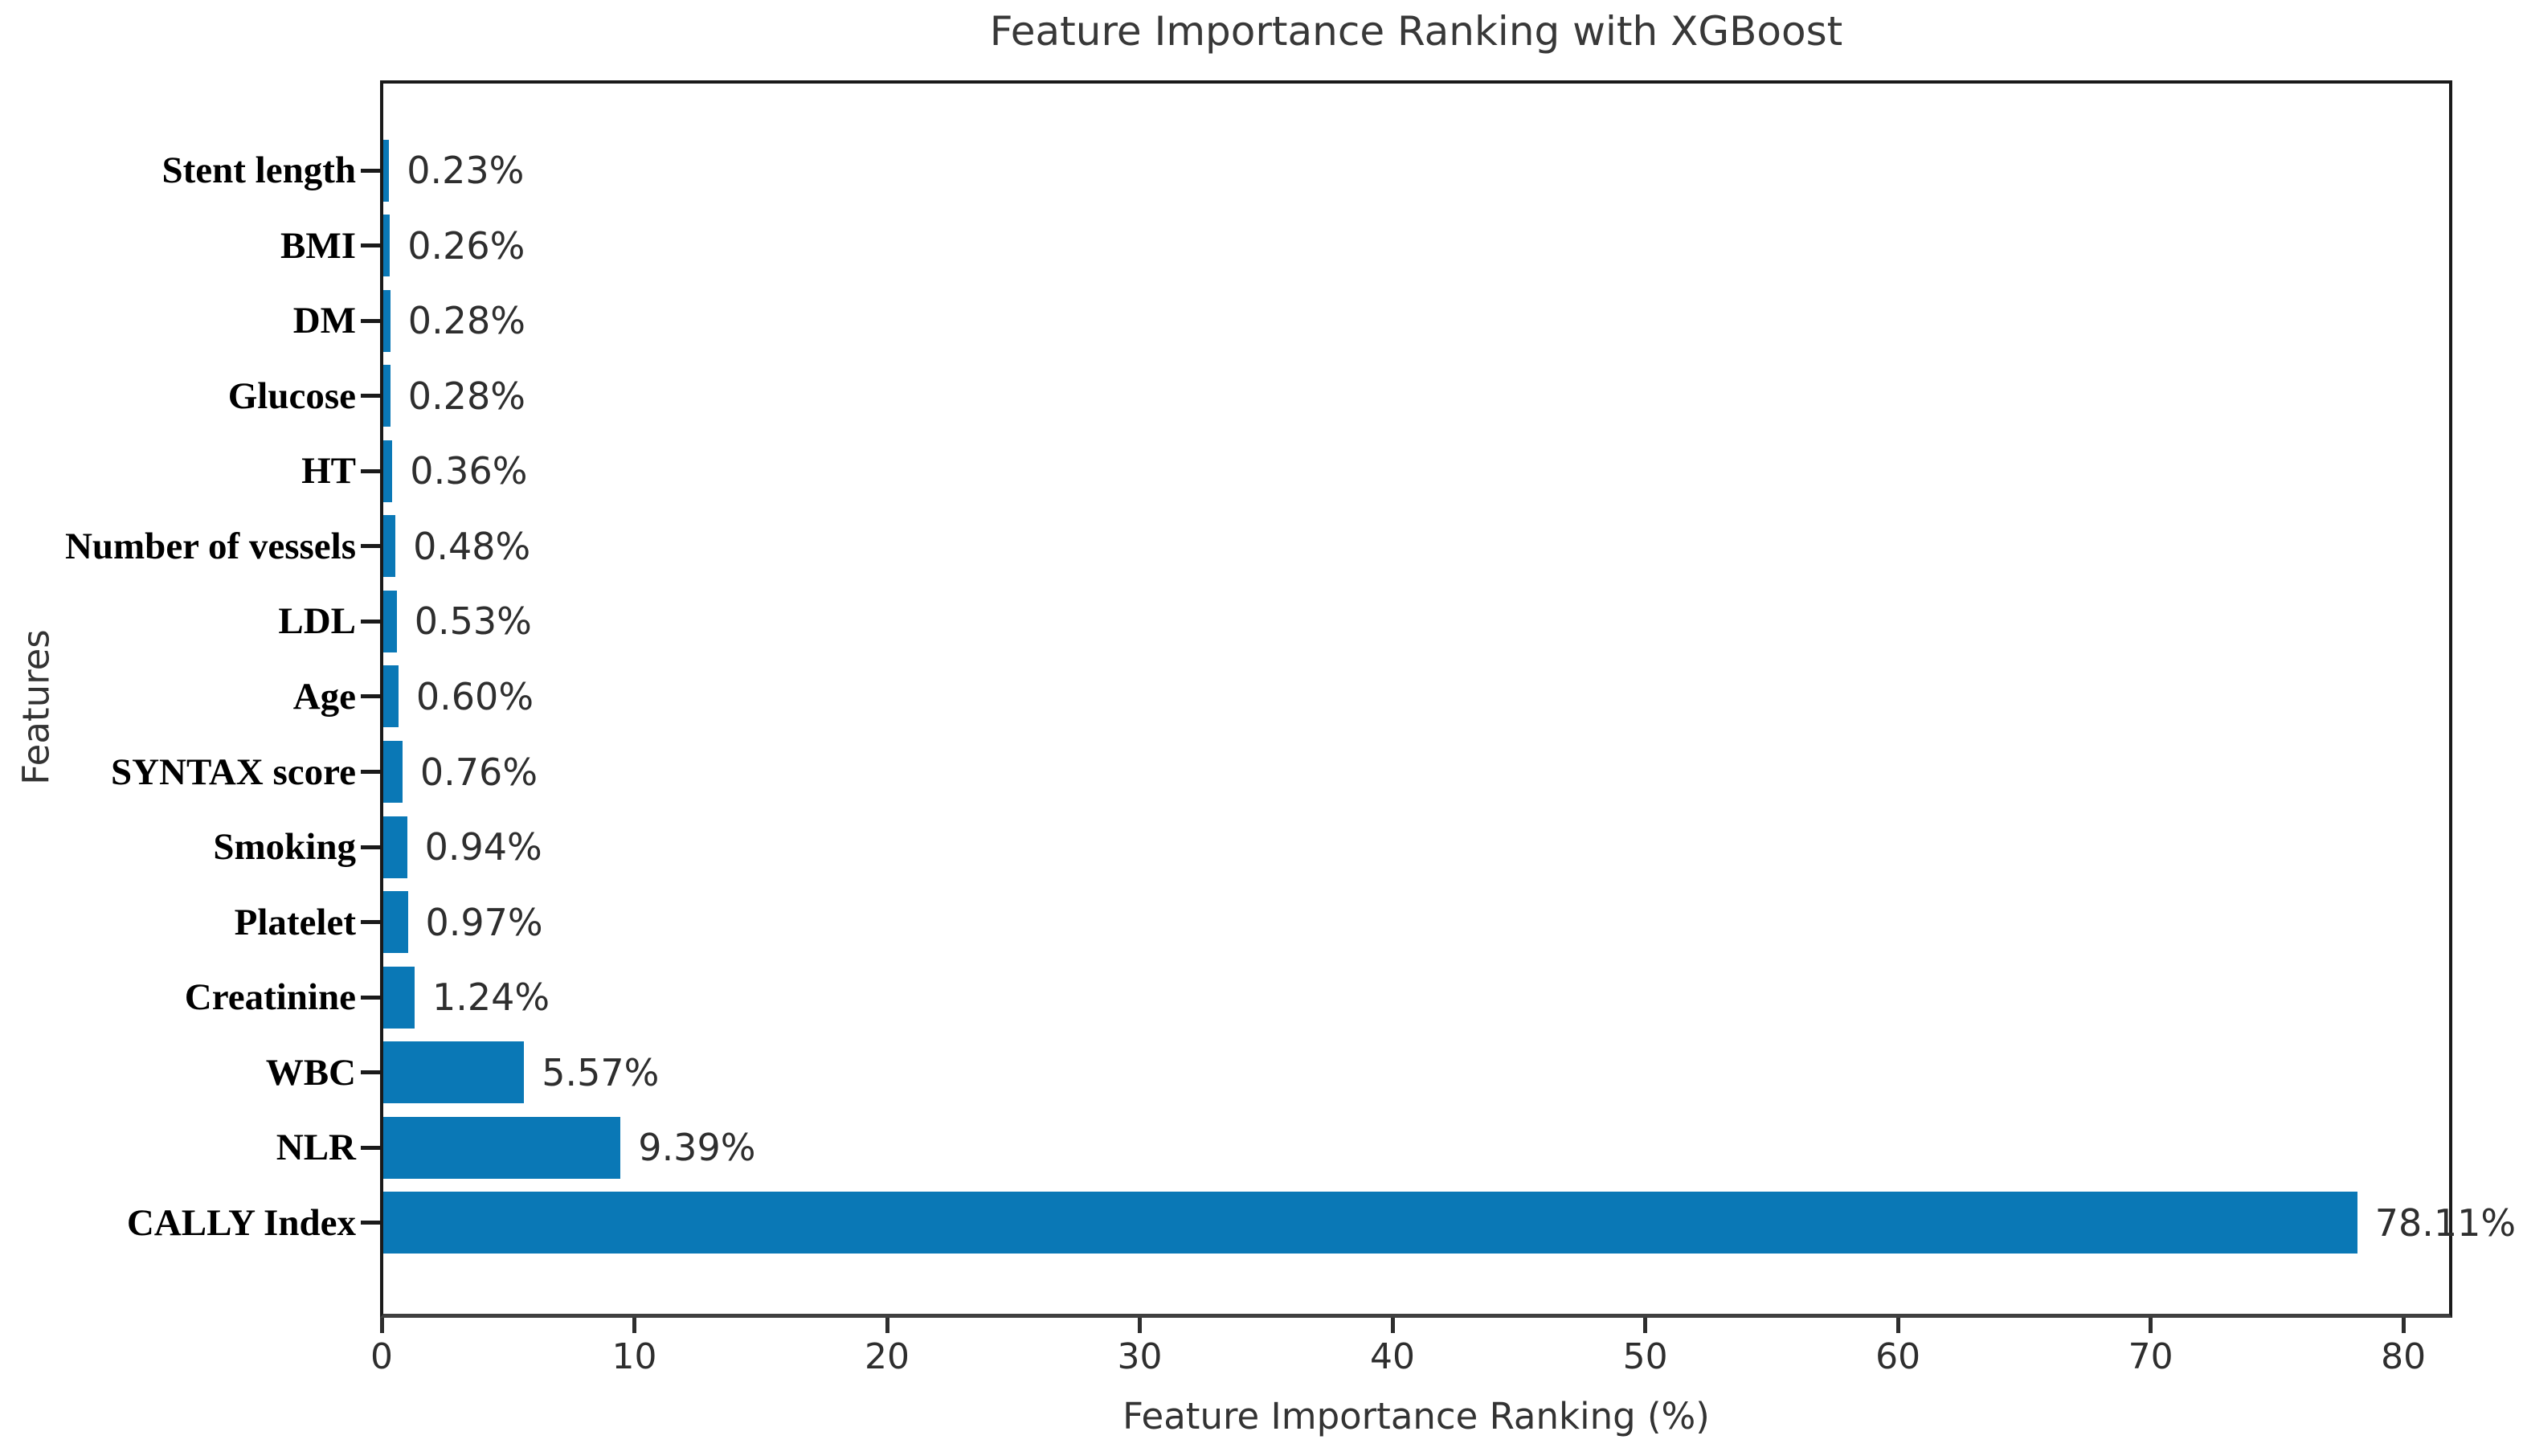  What do you see at coordinates (324, 321) in the screenshot?
I see `category-label: DM` at bounding box center [324, 321].